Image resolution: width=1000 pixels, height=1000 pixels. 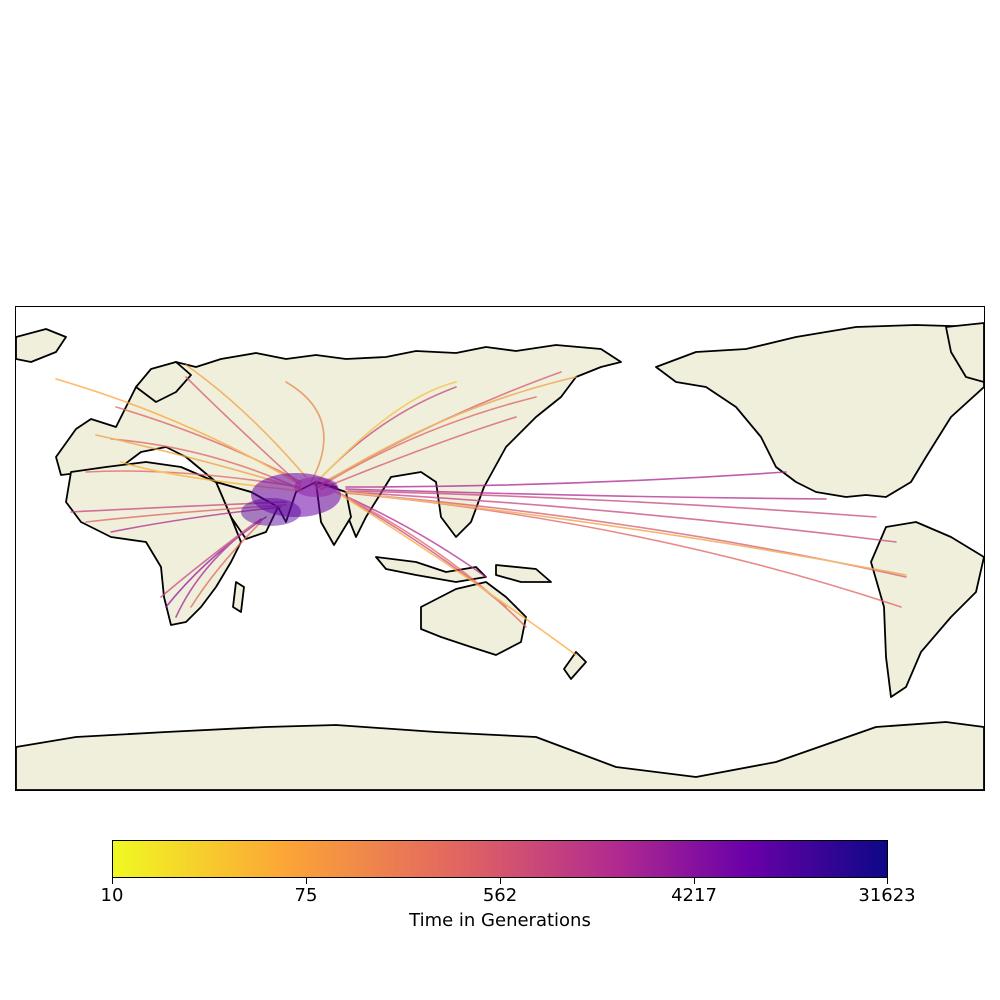 I want to click on greenland, so click(x=964, y=352).